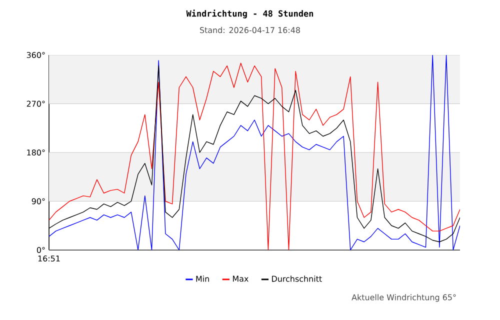  What do you see at coordinates (250, 14) in the screenshot?
I see `chart-title: Windrichtung - 48 Stunden` at bounding box center [250, 14].